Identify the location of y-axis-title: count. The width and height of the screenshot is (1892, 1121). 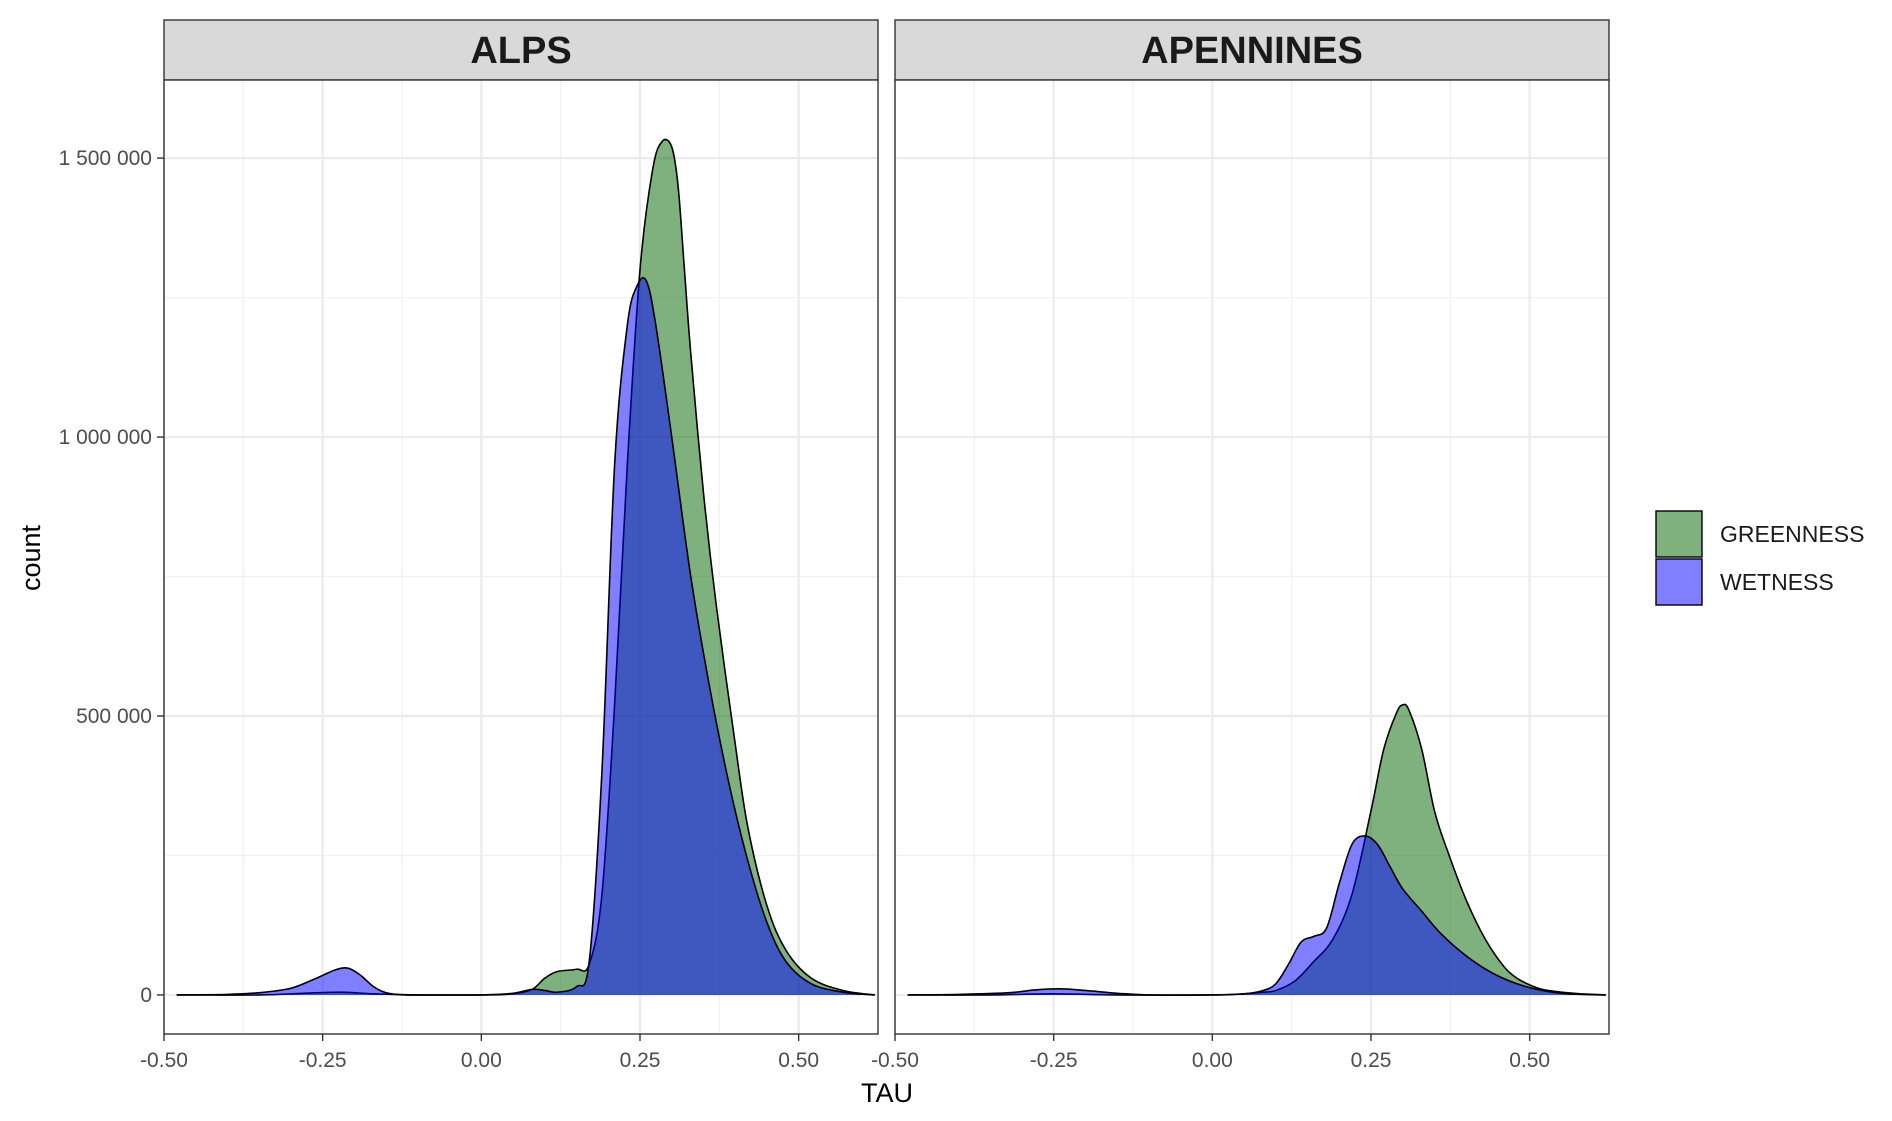
(31, 557).